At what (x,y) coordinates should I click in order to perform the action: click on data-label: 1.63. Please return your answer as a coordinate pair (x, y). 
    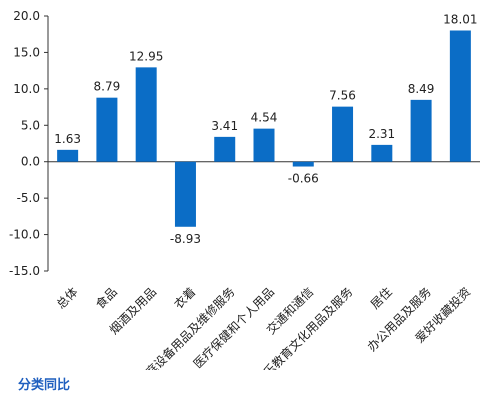
    Looking at the image, I should click on (67, 139).